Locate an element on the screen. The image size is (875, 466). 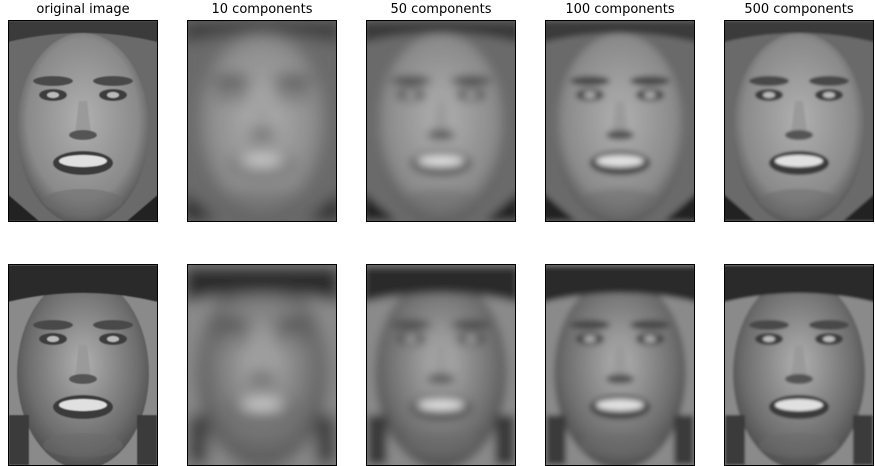
column-title-100-components: 100 components is located at coordinates (620, 9).